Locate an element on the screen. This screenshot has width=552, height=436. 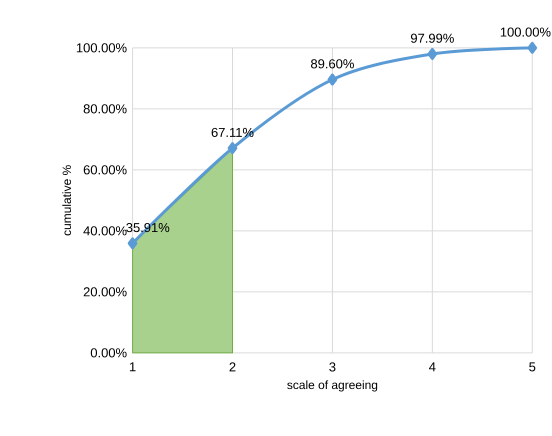
data-label: 97.99% is located at coordinates (432, 39).